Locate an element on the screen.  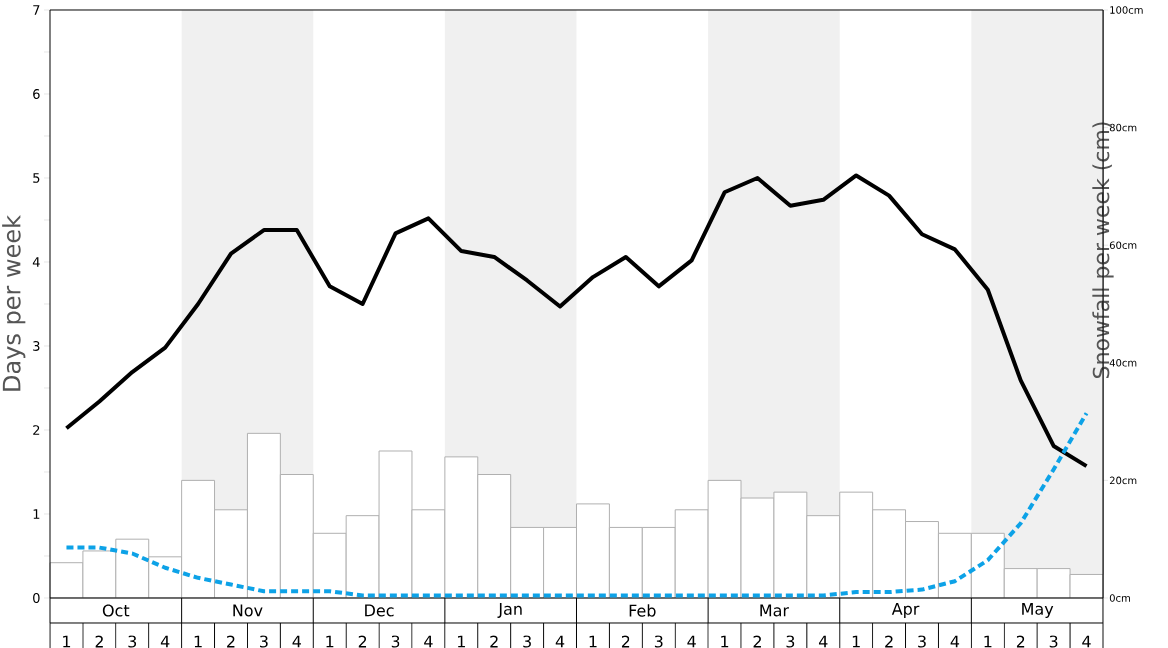
text: May is located at coordinates (1038, 610).